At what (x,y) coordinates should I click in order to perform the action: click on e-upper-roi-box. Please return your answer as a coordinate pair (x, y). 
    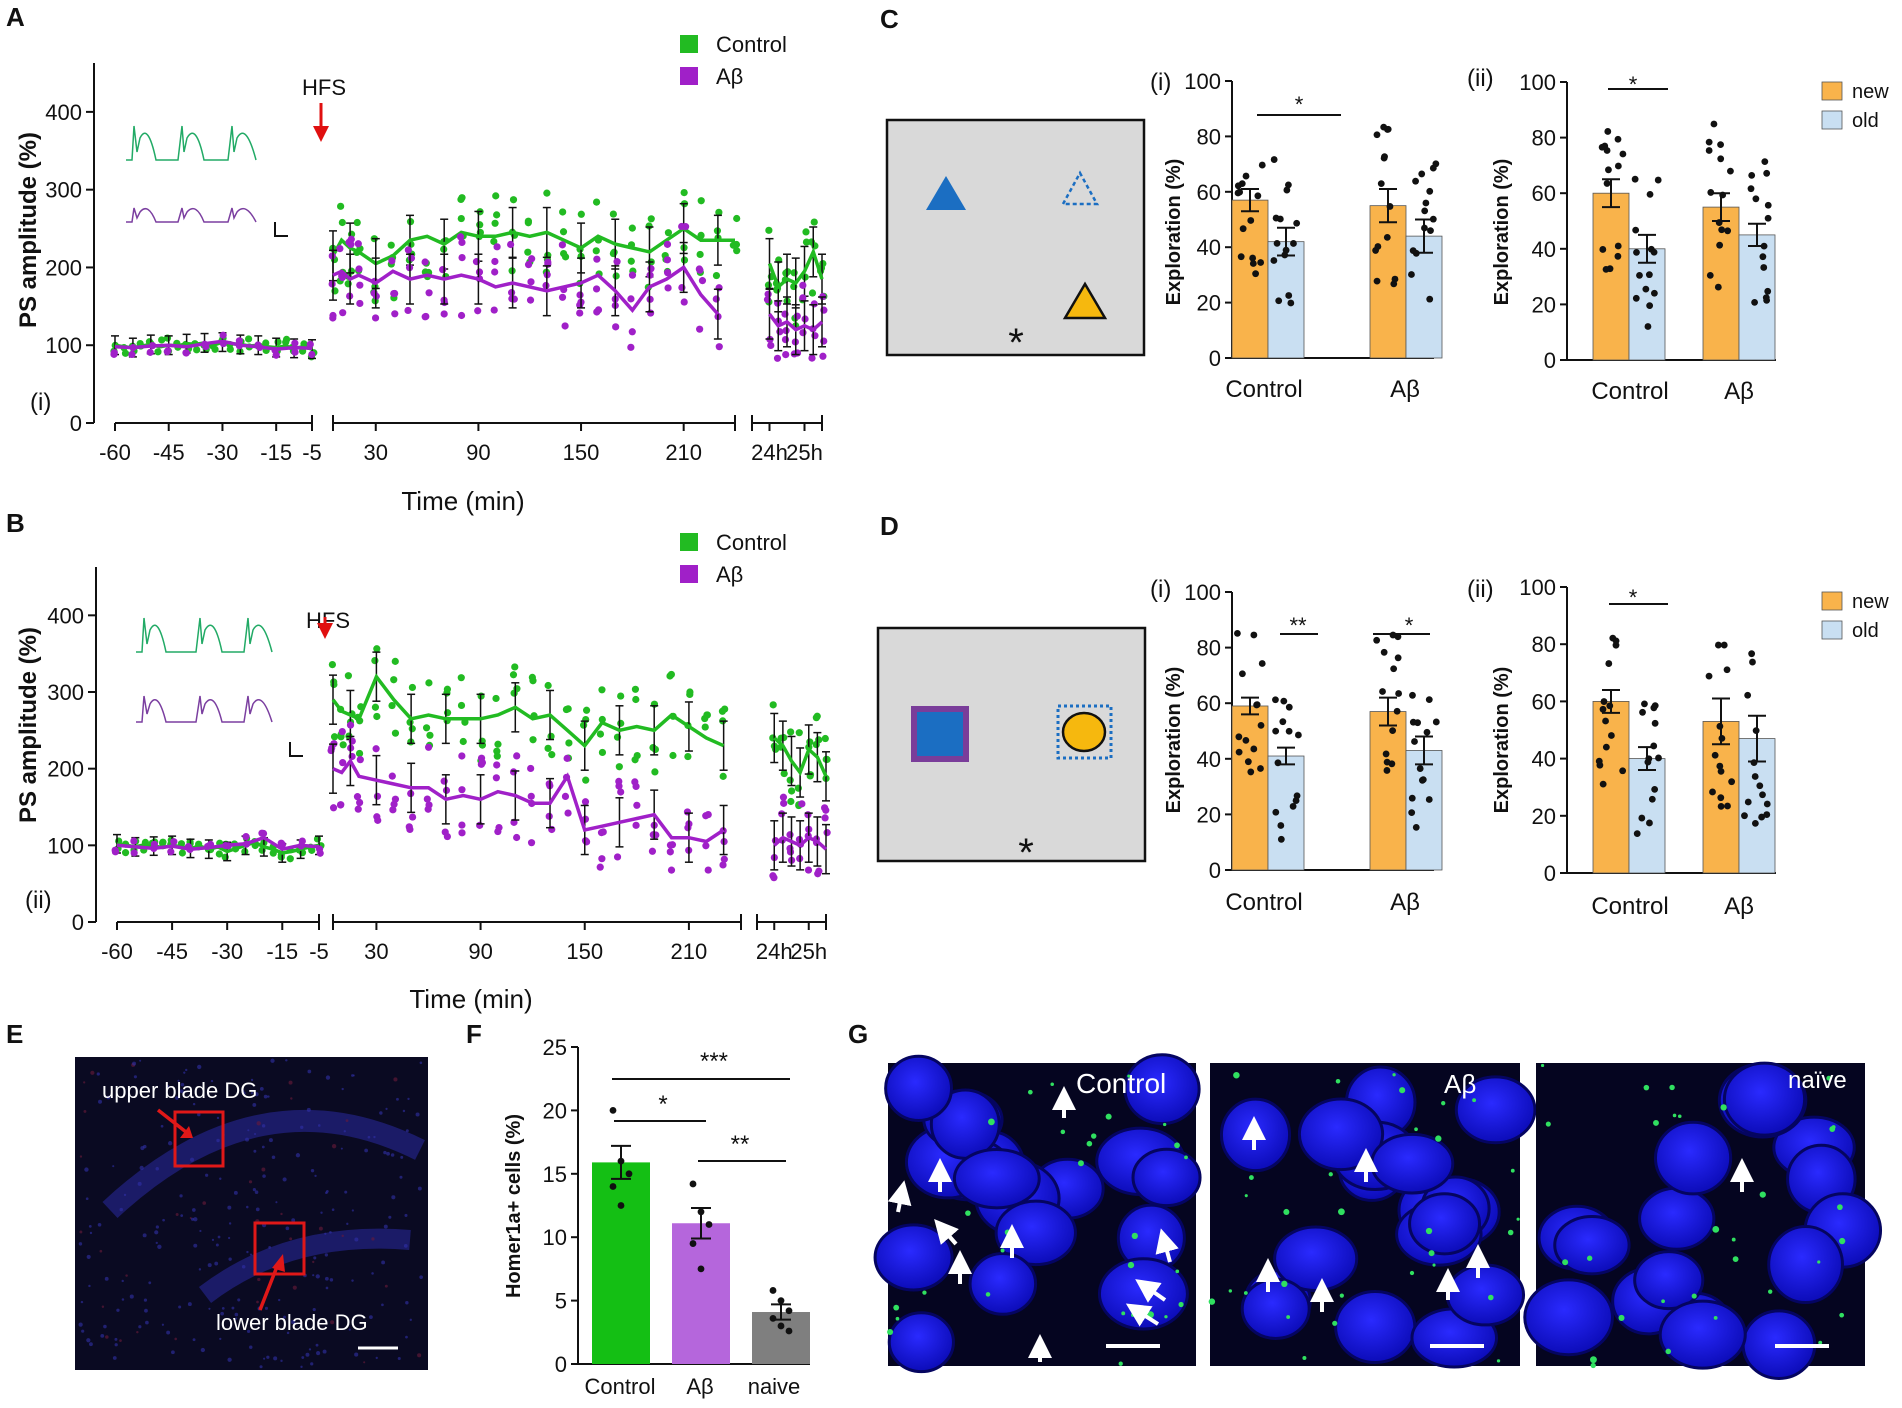
    Looking at the image, I should click on (199, 1139).